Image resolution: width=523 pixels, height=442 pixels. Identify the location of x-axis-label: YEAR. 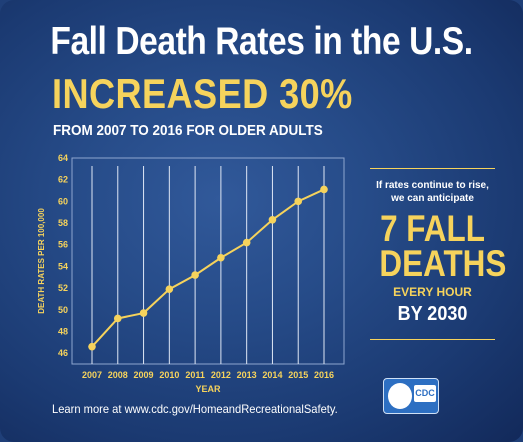
(208, 389).